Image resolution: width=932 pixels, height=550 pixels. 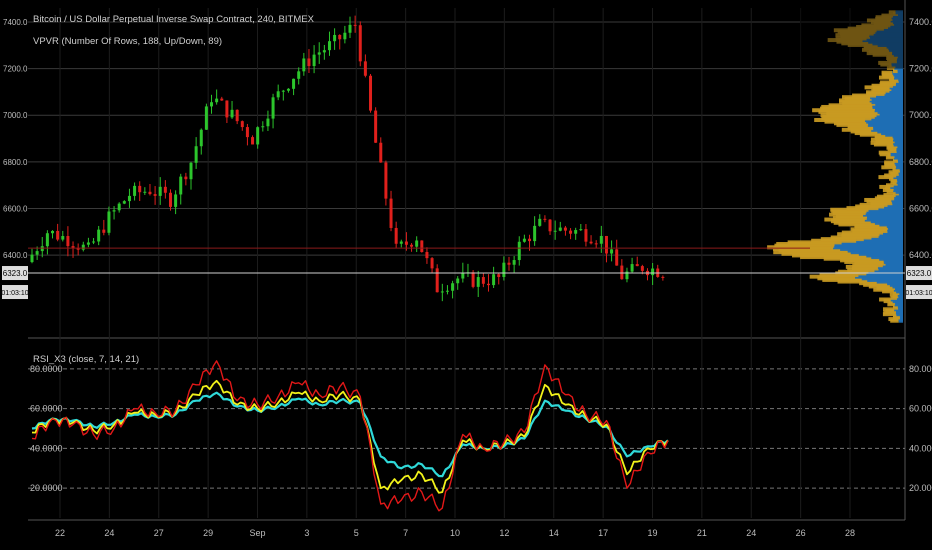 What do you see at coordinates (356, 533) in the screenshot?
I see `time-tick-label: 5` at bounding box center [356, 533].